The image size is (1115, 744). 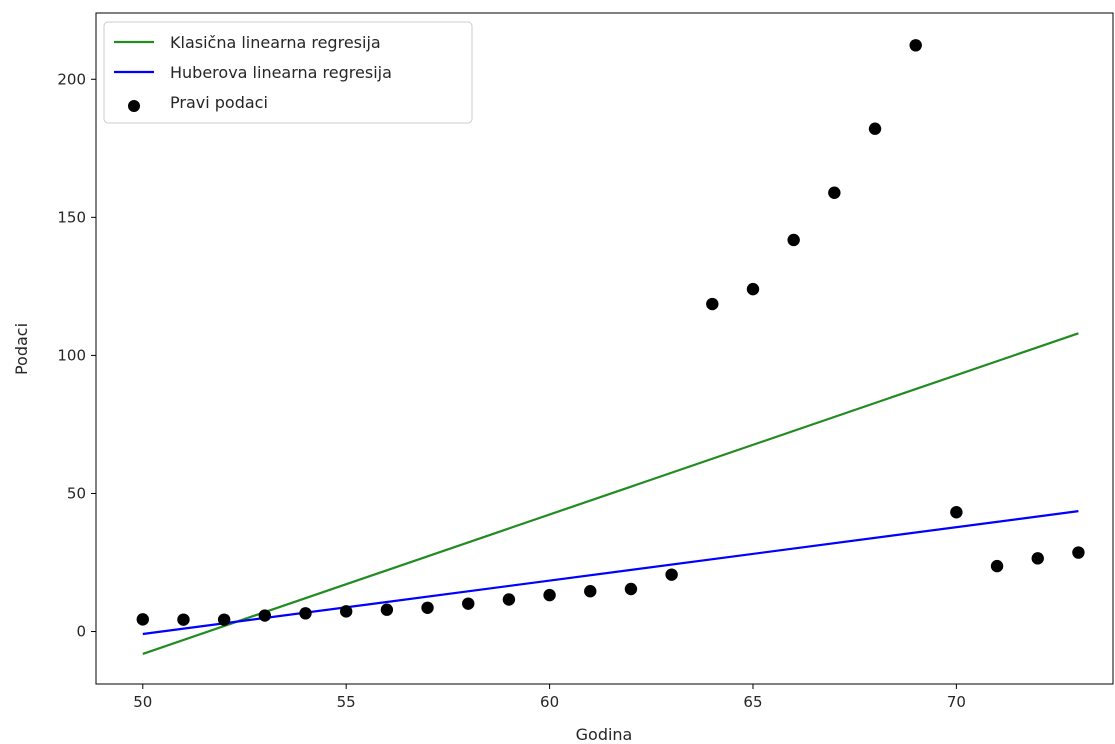 What do you see at coordinates (71, 79) in the screenshot?
I see `y-tick-label: 200` at bounding box center [71, 79].